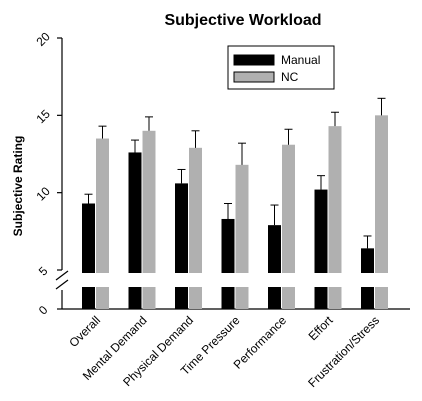 The width and height of the screenshot is (422, 401). I want to click on bar-nc-physical-demand, so click(195, 228).